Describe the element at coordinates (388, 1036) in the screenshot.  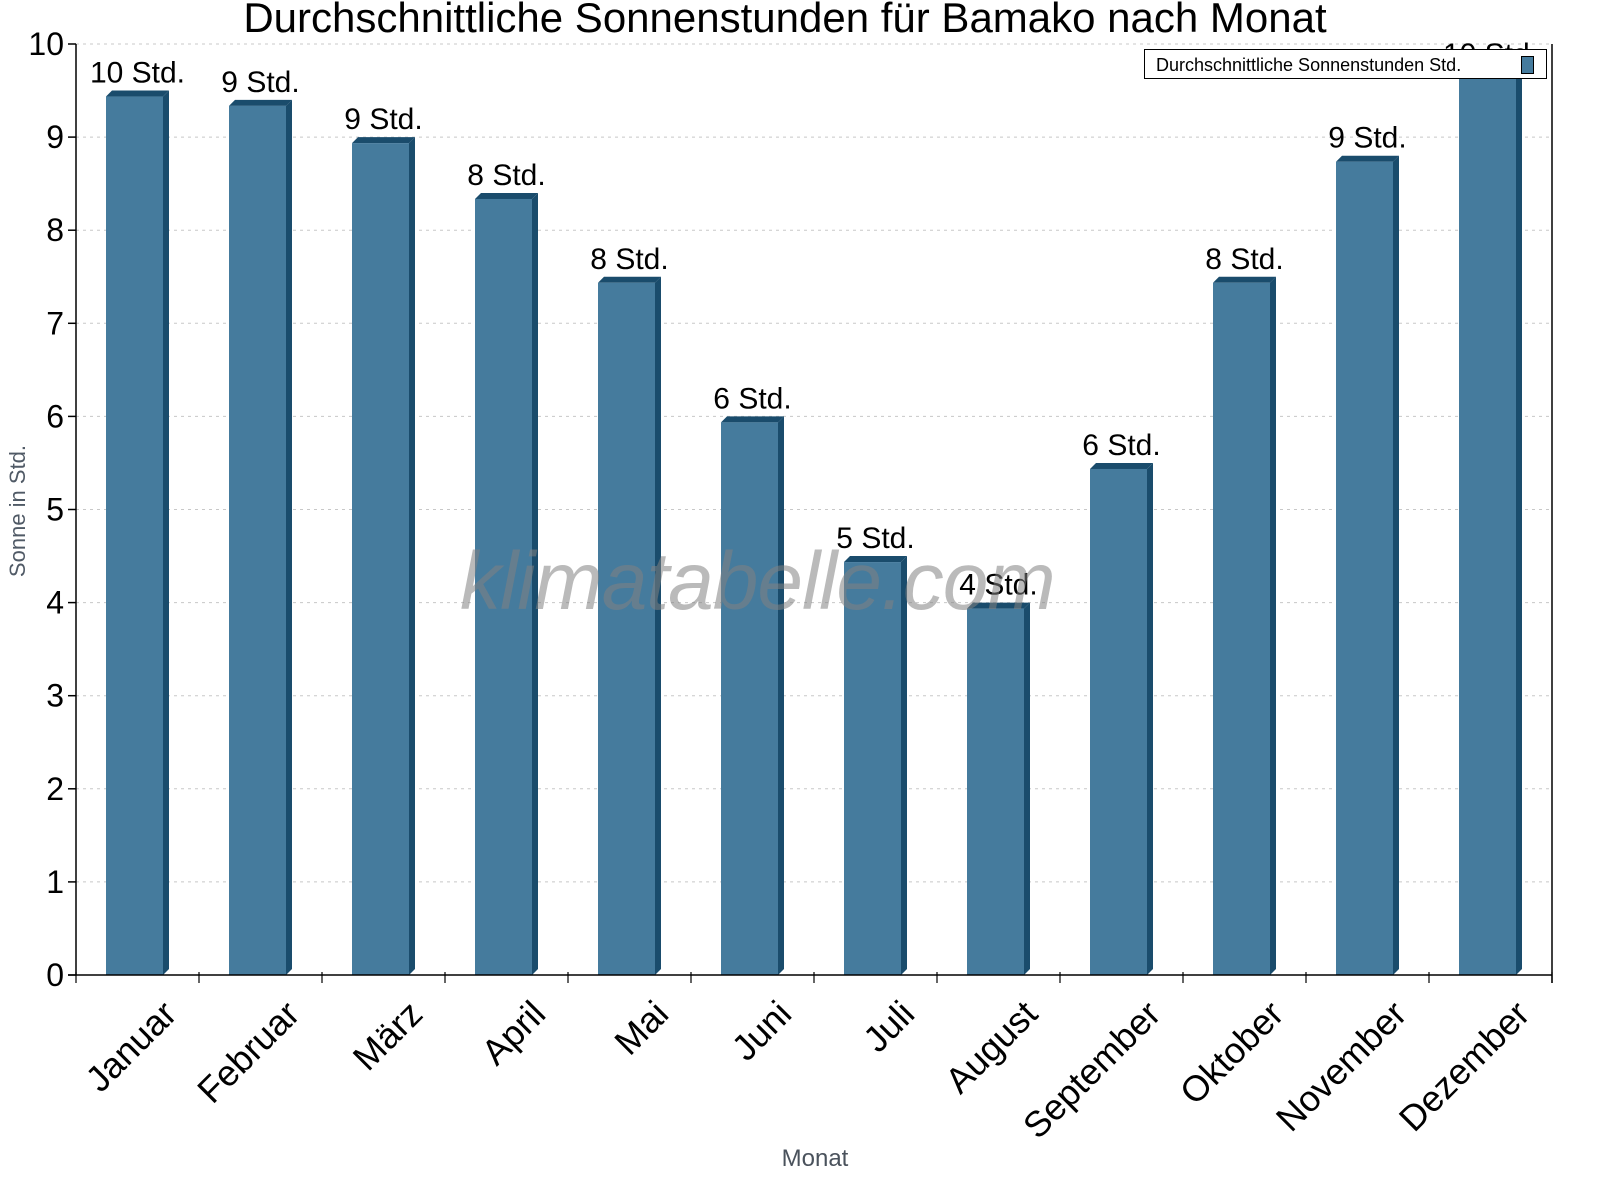
I see `x-tick-label: März` at that location.